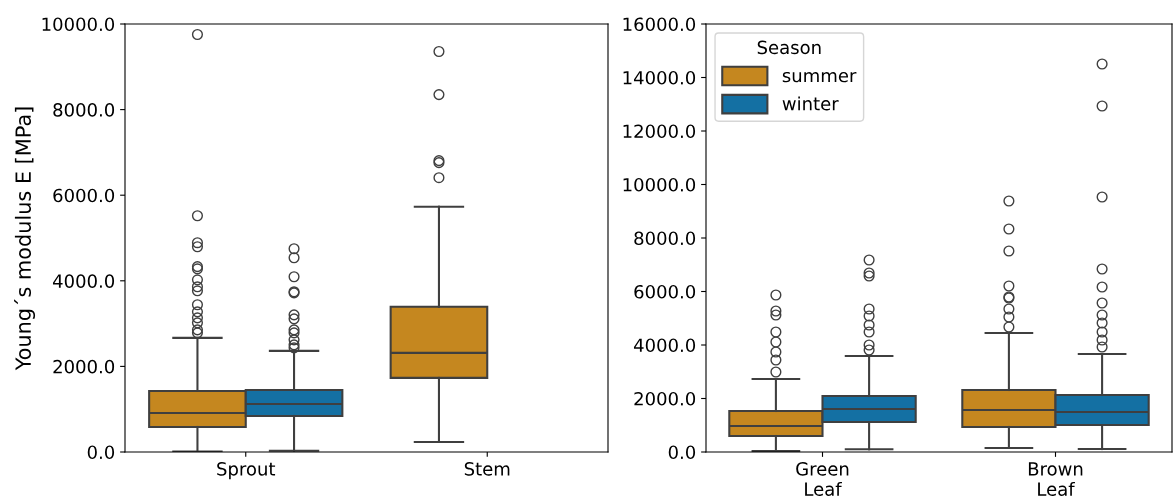 The width and height of the screenshot is (1174, 500). Describe the element at coordinates (25, 239) in the screenshot. I see `y-axis-title: Young´s modulus E [MPa]` at that location.